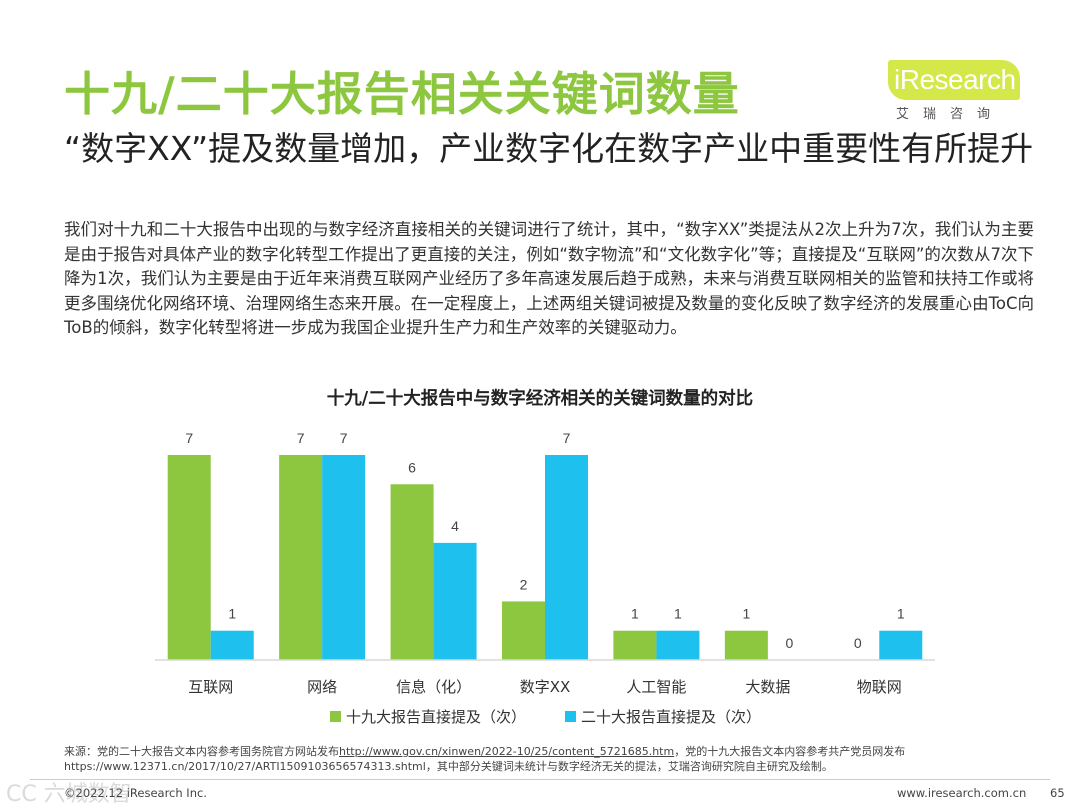 The width and height of the screenshot is (1080, 810). Describe the element at coordinates (540, 399) in the screenshot. I see `chart-title: 十九/二十大报告中与数字经济相关的关键词数量的对比` at that location.